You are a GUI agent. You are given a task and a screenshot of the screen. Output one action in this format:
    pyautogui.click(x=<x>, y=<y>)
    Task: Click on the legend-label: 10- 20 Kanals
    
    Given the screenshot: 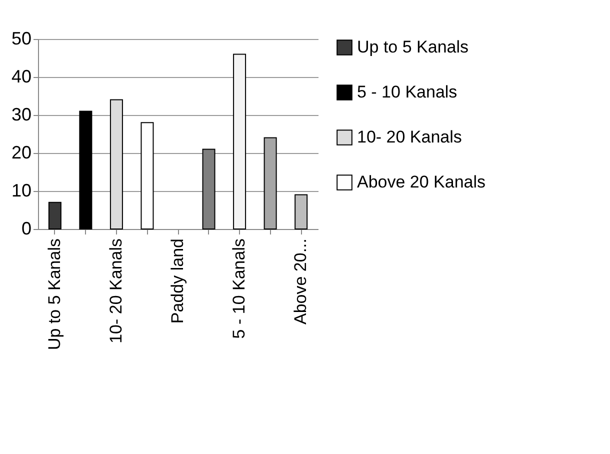 What is the action you would take?
    pyautogui.click(x=409, y=137)
    